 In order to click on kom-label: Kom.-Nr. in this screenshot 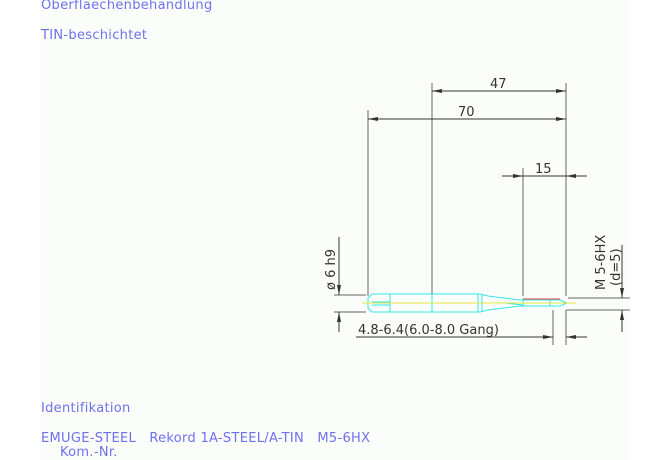, I will do `click(89, 452)`.